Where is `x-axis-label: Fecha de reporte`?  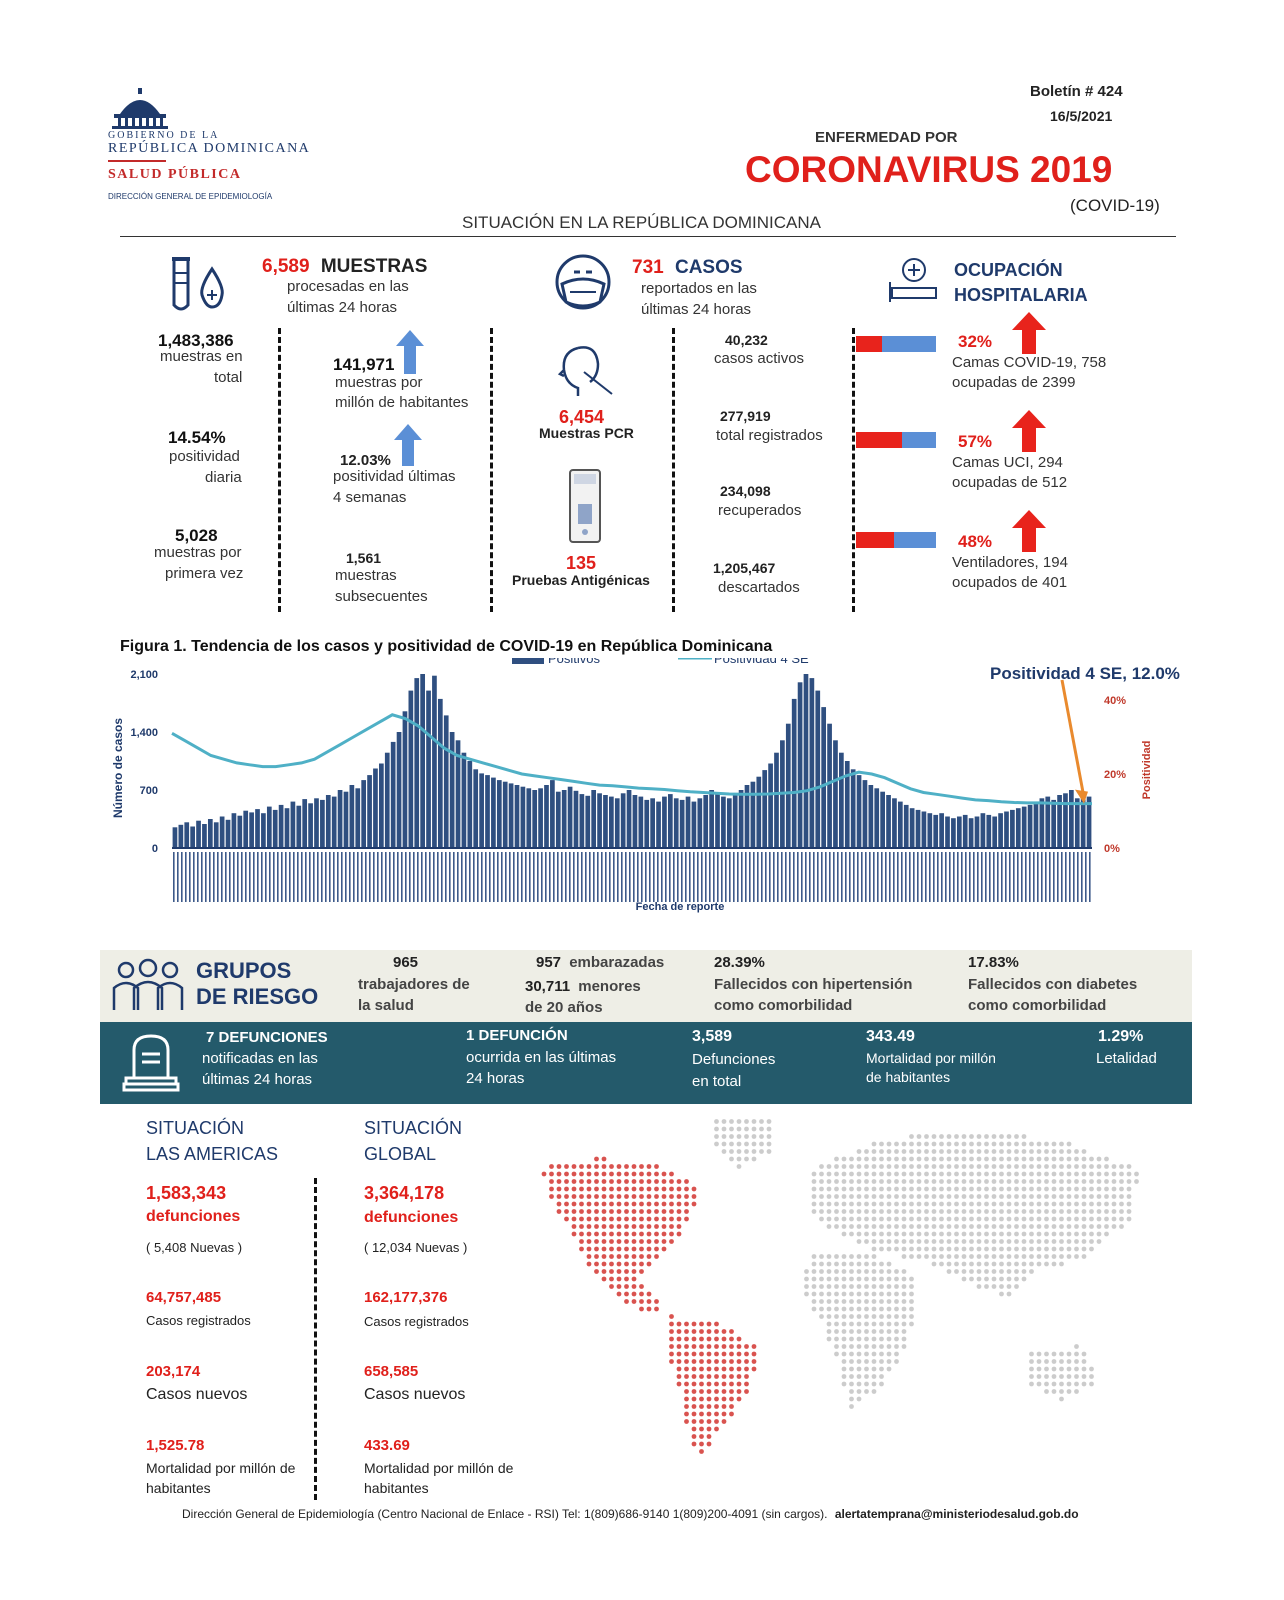
x-axis-label: Fecha de reporte is located at coordinates (680, 907).